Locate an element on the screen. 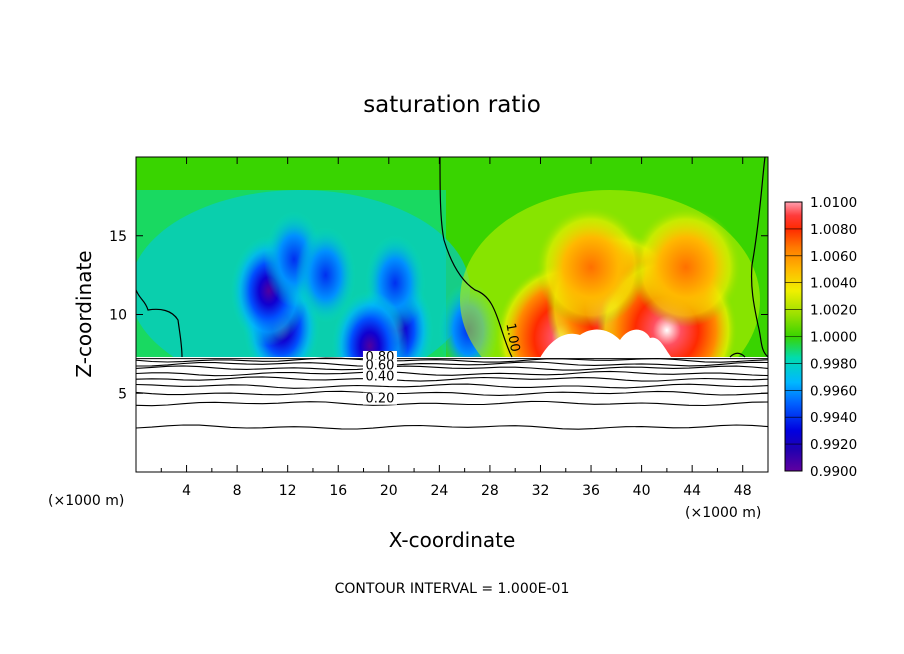  chart-title: saturation ratio is located at coordinates (452, 105).